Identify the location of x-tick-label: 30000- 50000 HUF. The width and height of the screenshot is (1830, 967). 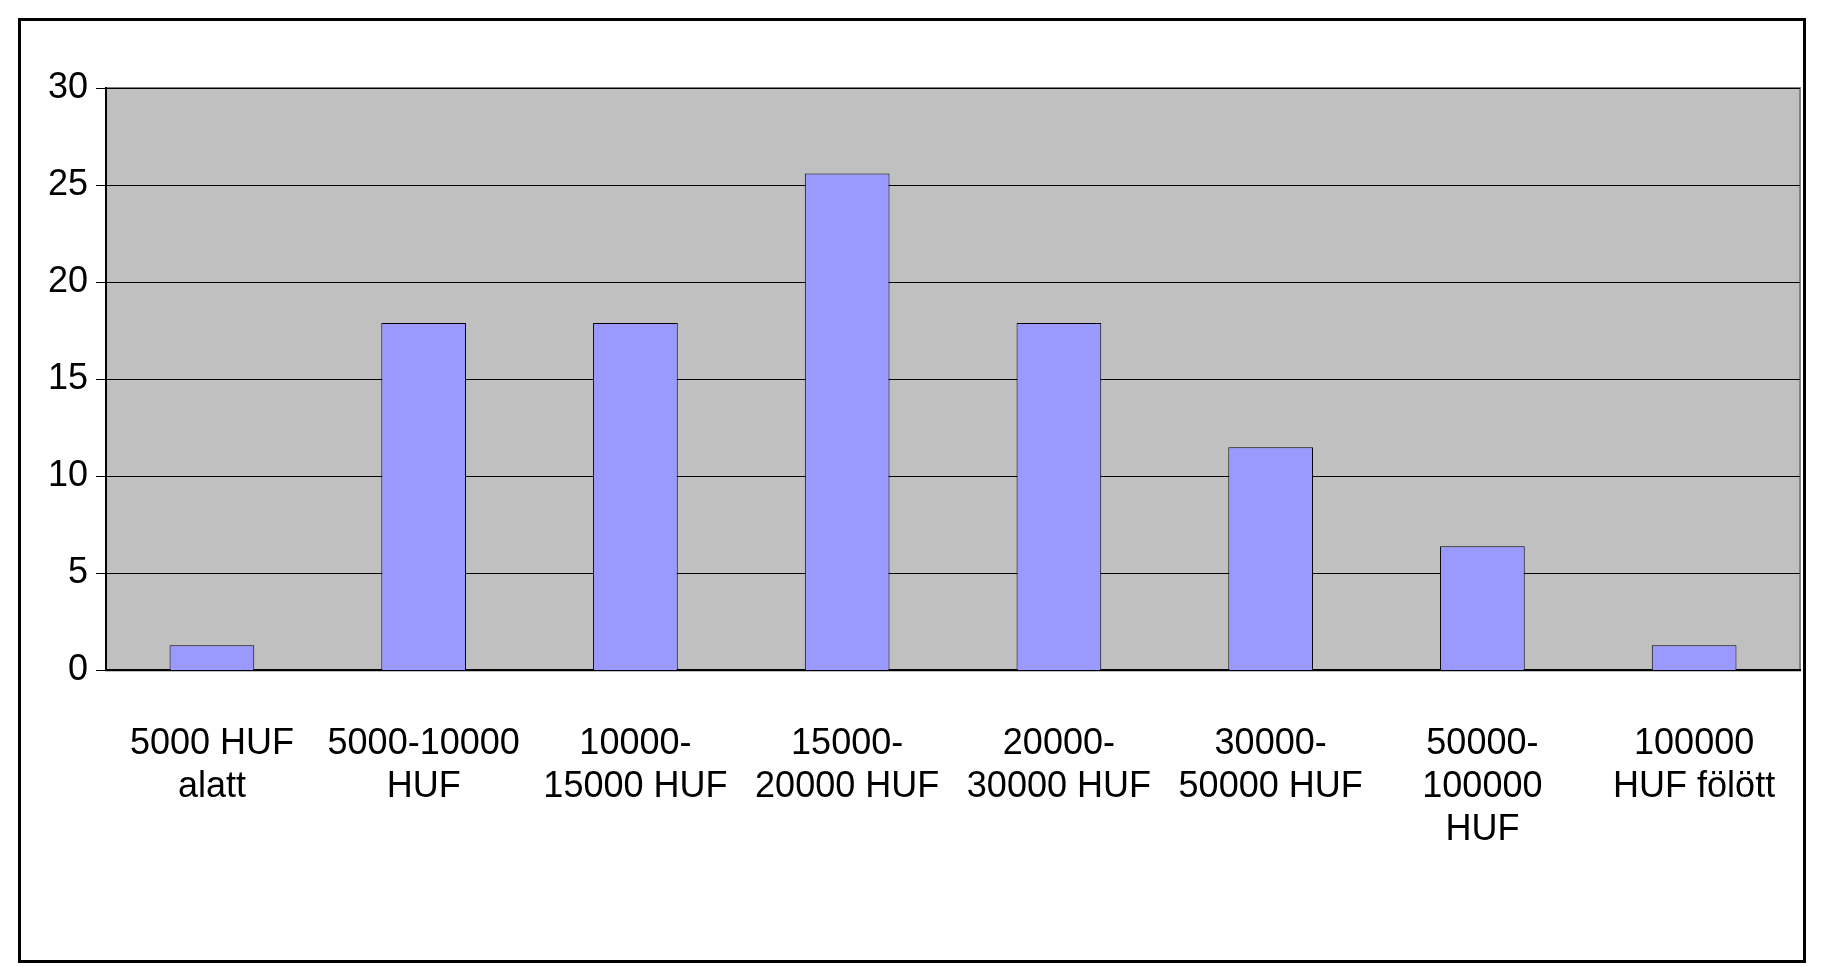
(1270, 763).